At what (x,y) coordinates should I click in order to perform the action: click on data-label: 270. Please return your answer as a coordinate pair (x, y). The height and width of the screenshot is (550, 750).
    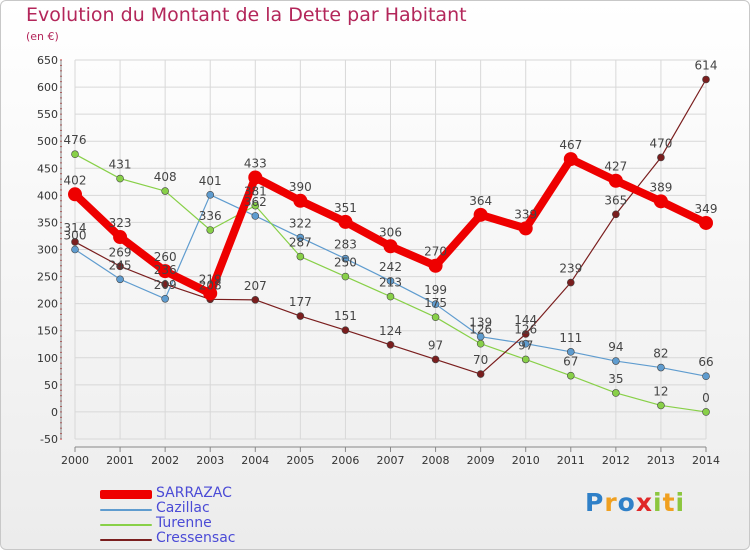
    Looking at the image, I should click on (435, 252).